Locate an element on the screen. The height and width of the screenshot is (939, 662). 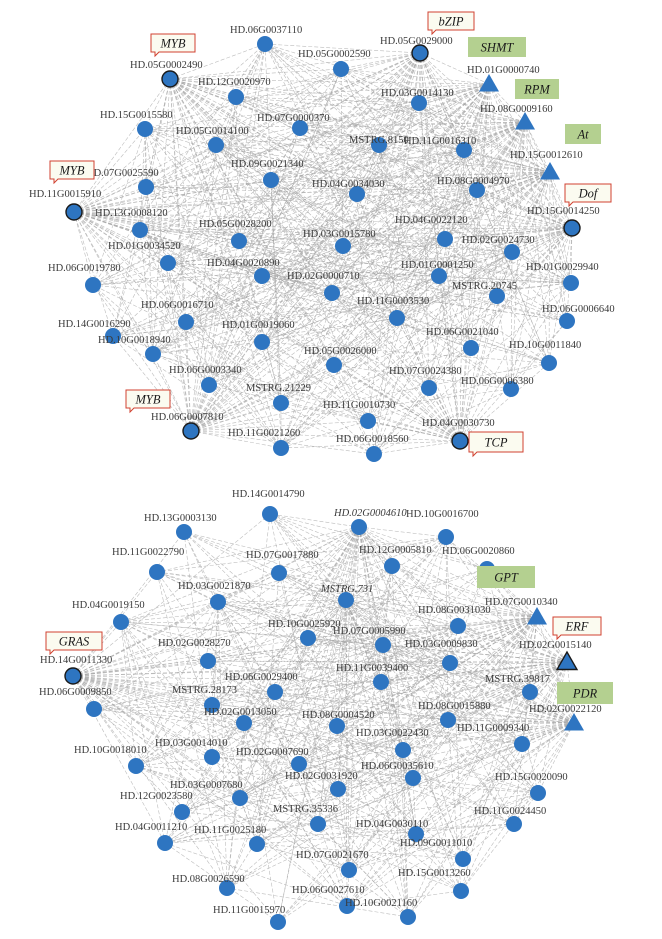
network-edge is located at coordinates (283, 579).